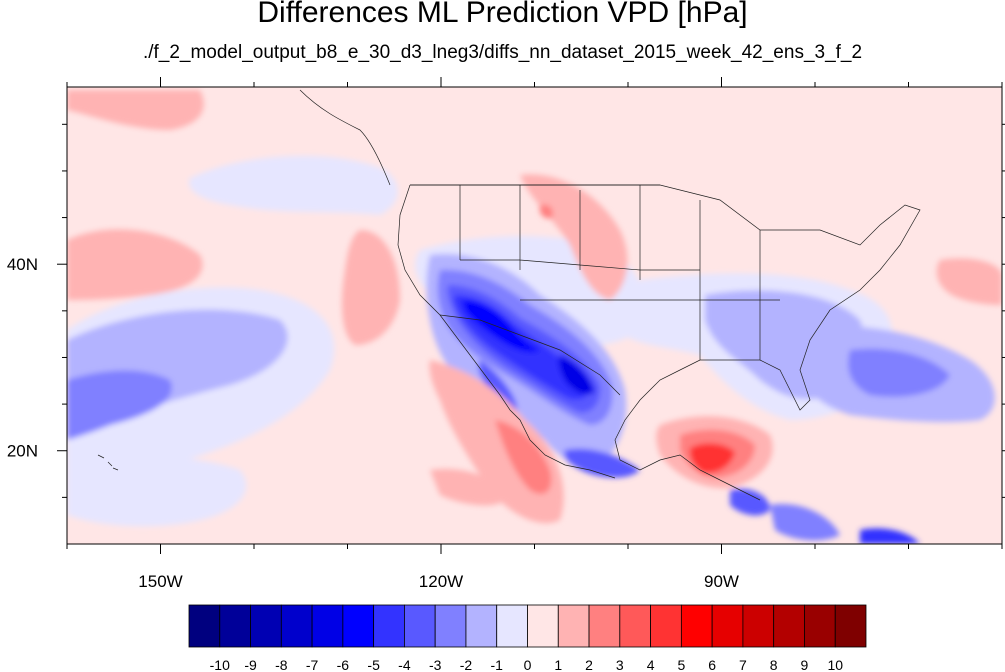 The image size is (1005, 672). I want to click on colorbar, so click(527, 626).